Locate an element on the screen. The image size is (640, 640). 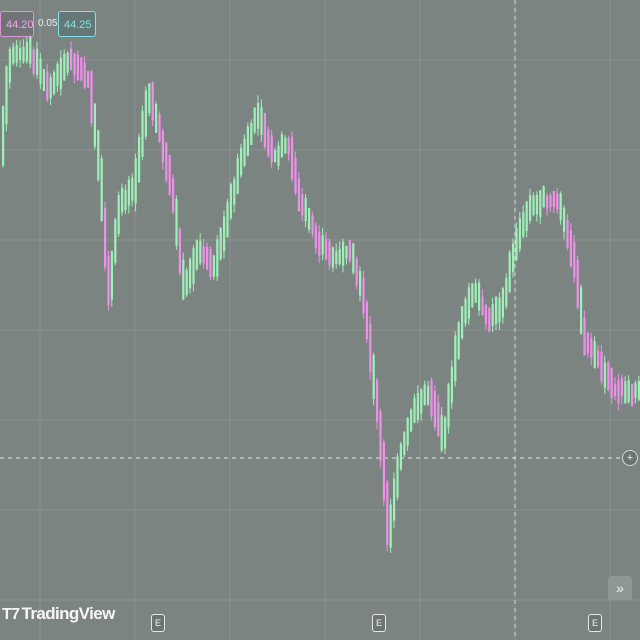
tradingview-logo: T7 TradingView is located at coordinates (58, 614).